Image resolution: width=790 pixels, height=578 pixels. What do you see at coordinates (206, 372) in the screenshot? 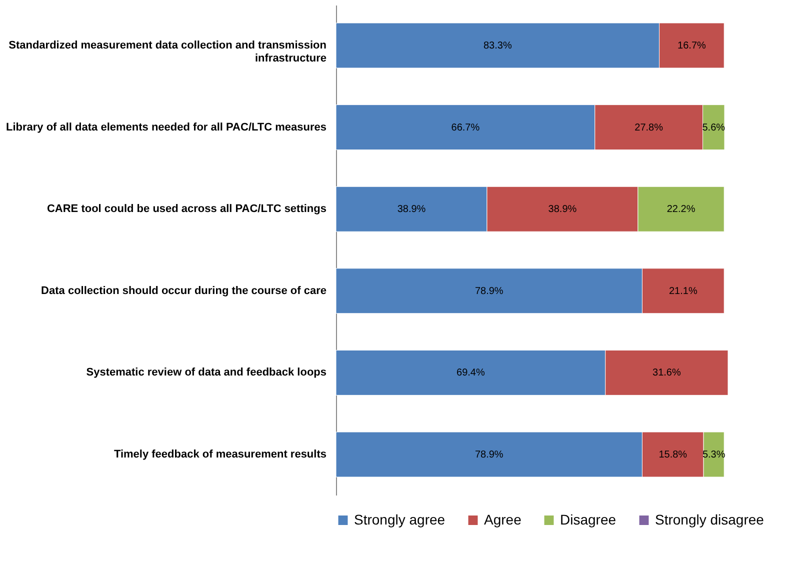
I see `y-tick-label: Systematic review of data and feedback loops` at bounding box center [206, 372].